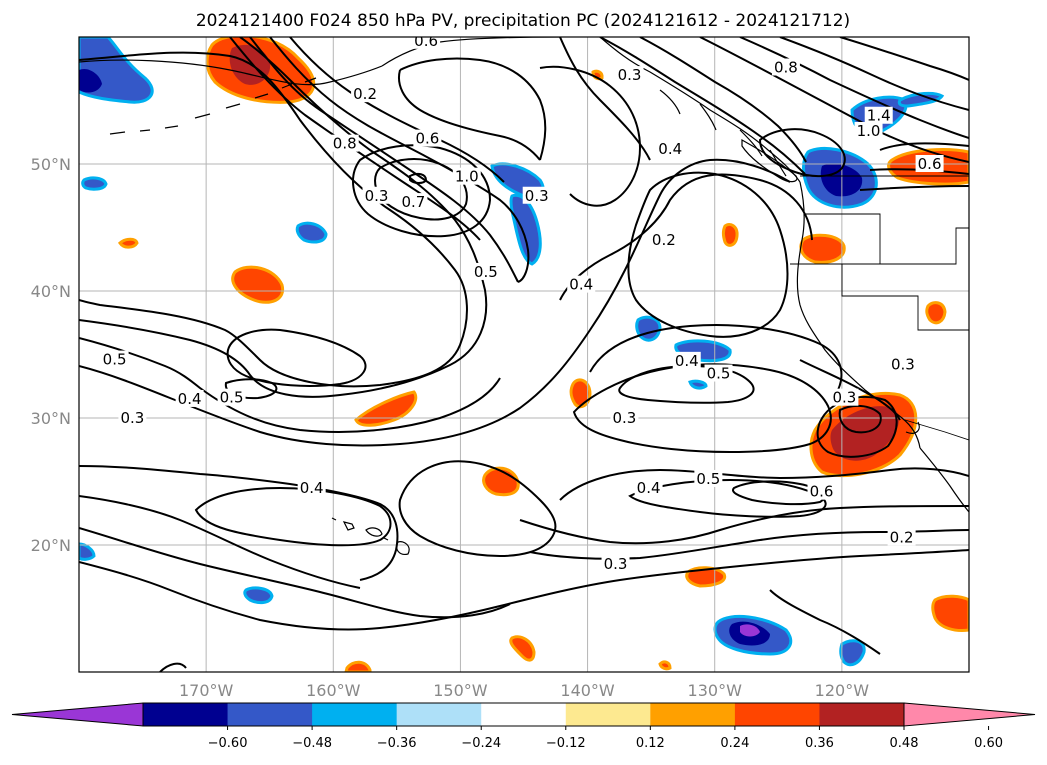  What do you see at coordinates (524, 690) in the screenshot?
I see `longitude-tick-labels: 170°W 160°W 150°W 140°W 130°W 120°W` at bounding box center [524, 690].